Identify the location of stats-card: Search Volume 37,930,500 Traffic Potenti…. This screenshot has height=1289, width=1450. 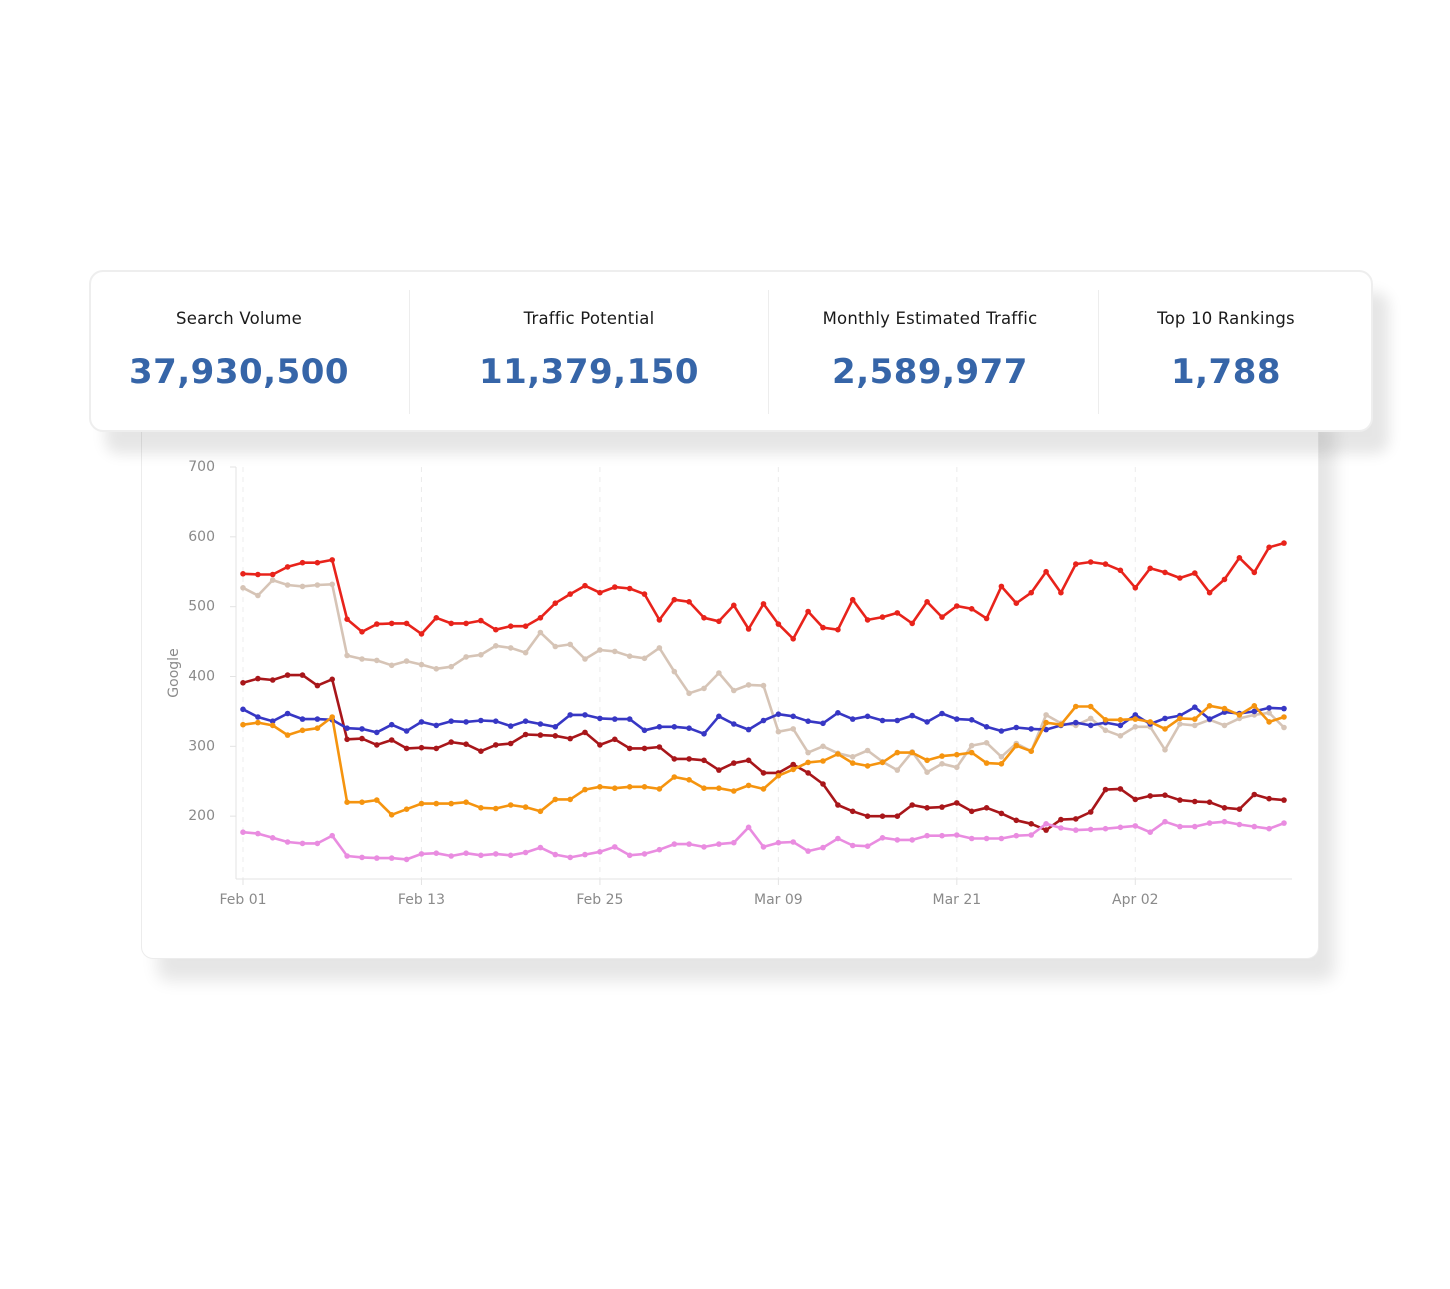
(731, 351).